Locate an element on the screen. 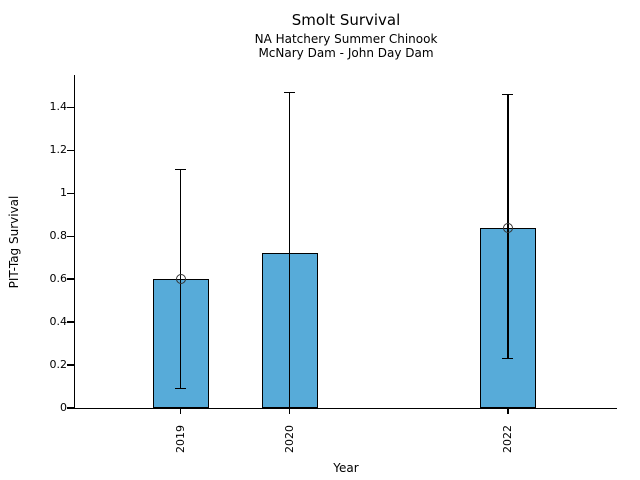 The image size is (640, 480). y-tick-label: 0 is located at coordinates (63, 407).